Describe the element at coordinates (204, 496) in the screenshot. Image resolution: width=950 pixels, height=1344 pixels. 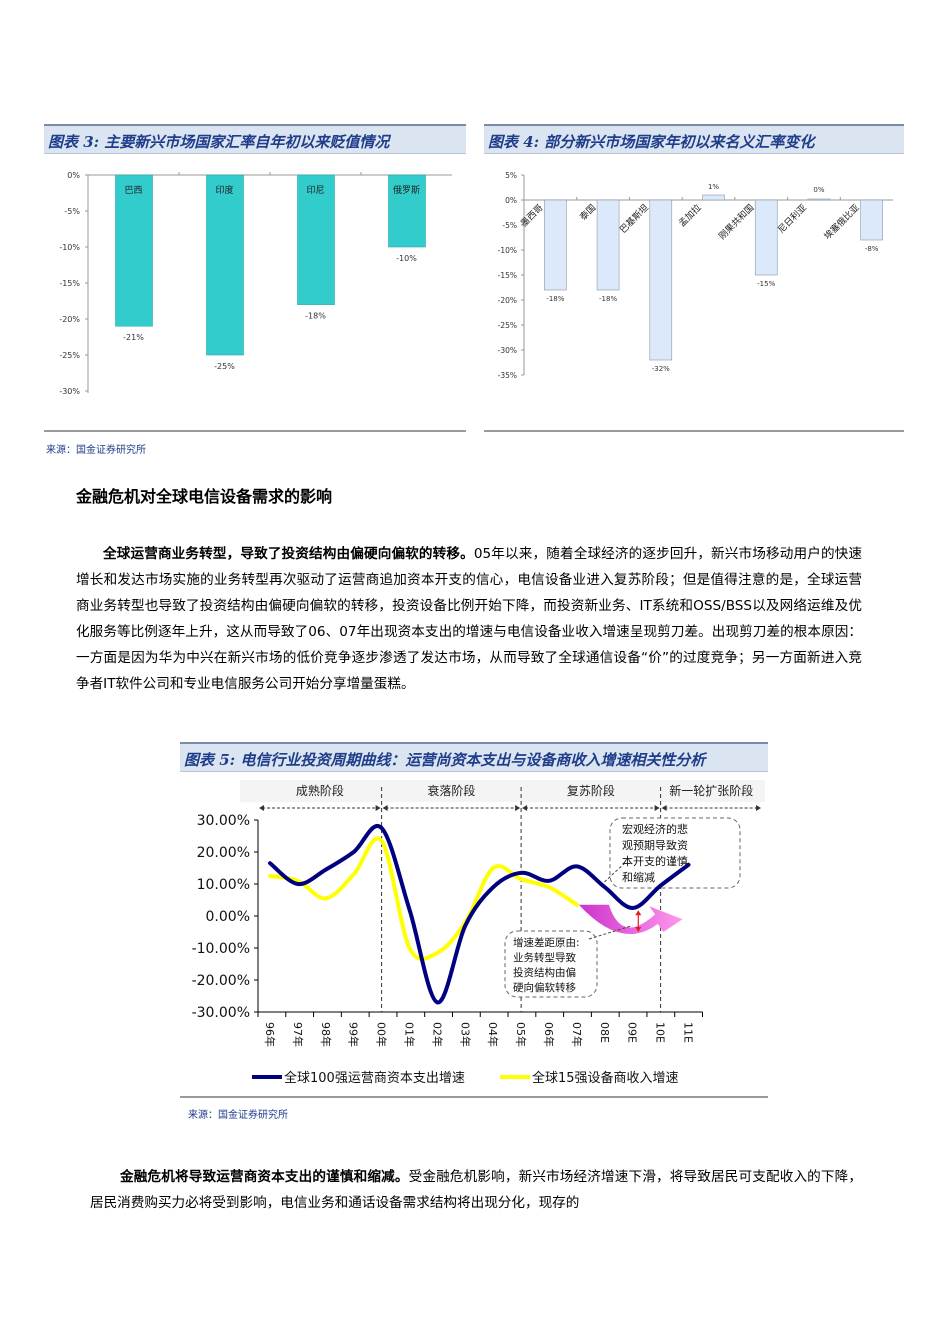
I see `section-heading: 金融危机对全球电信设备需求的影响` at that location.